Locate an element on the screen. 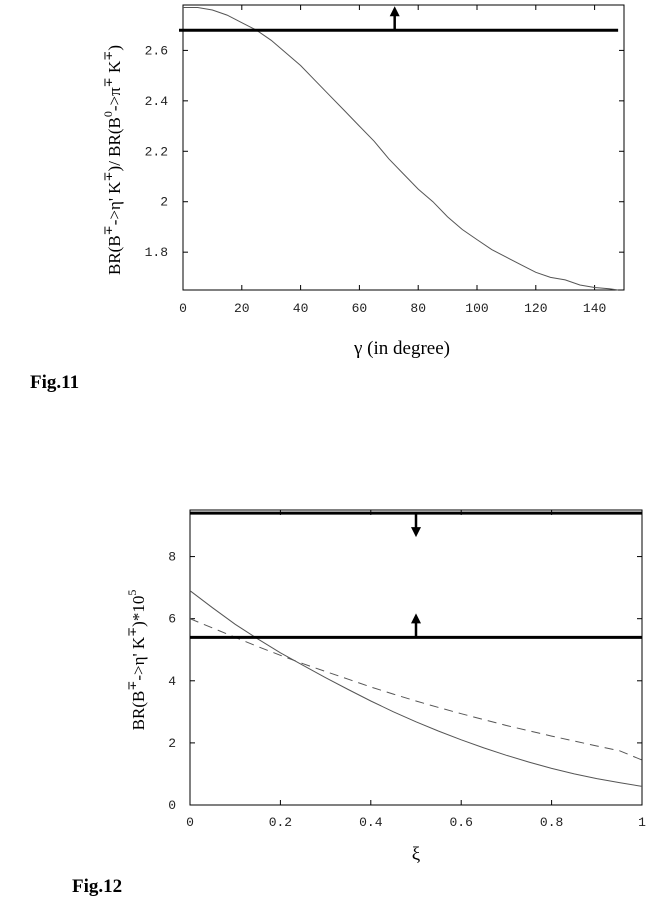 The width and height of the screenshot is (654, 906). fig12-ylabel-part: ->η' K is located at coordinates (138, 658).